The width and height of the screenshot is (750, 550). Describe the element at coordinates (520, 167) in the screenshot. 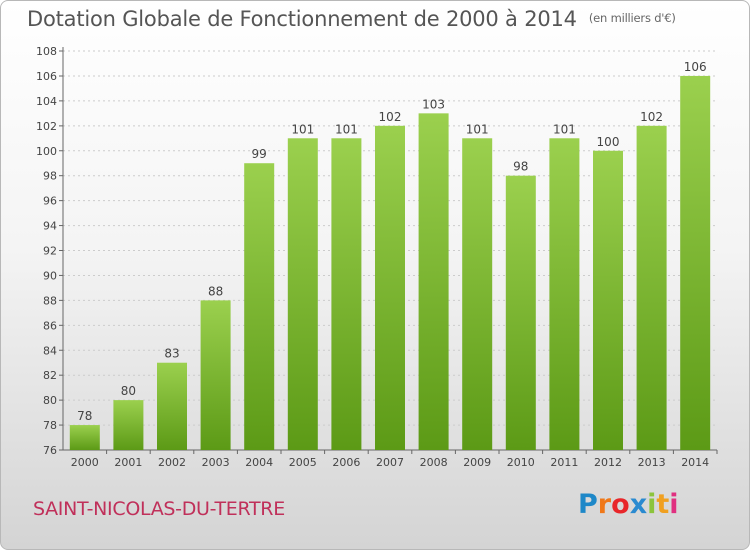

I see `data-label-2010: 98` at that location.